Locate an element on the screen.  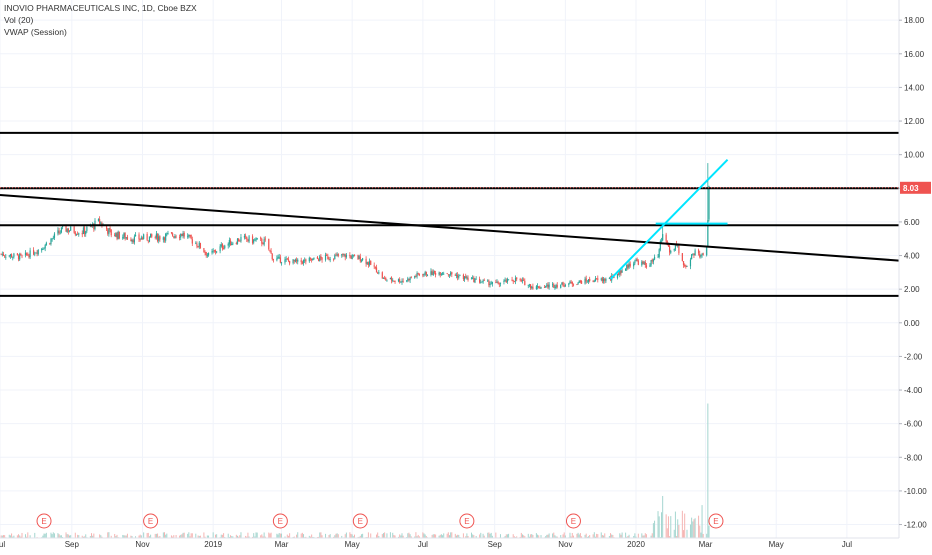
legend-volume: Vol (20) is located at coordinates (19, 20).